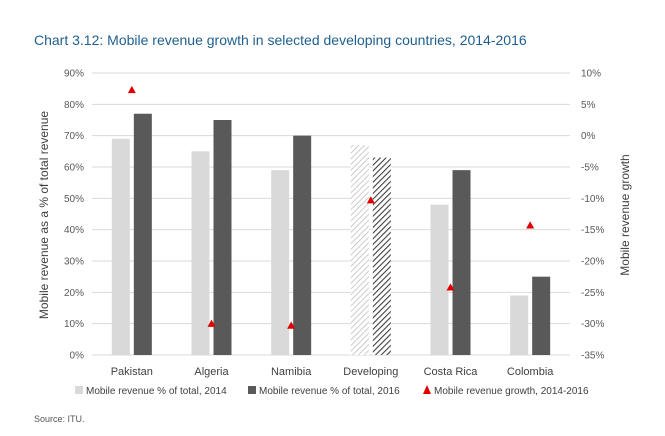  What do you see at coordinates (625, 214) in the screenshot?
I see `right-axis-title: Mobile revenue growth` at bounding box center [625, 214].